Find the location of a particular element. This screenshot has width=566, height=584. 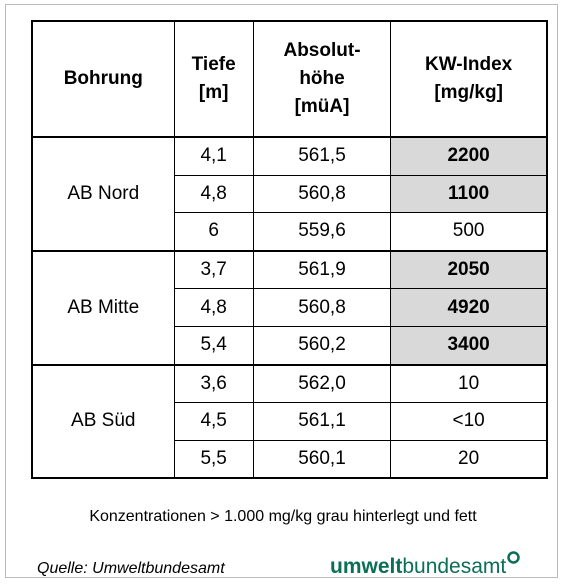

table-row: 4,8 560,8 1100 is located at coordinates (290, 194).